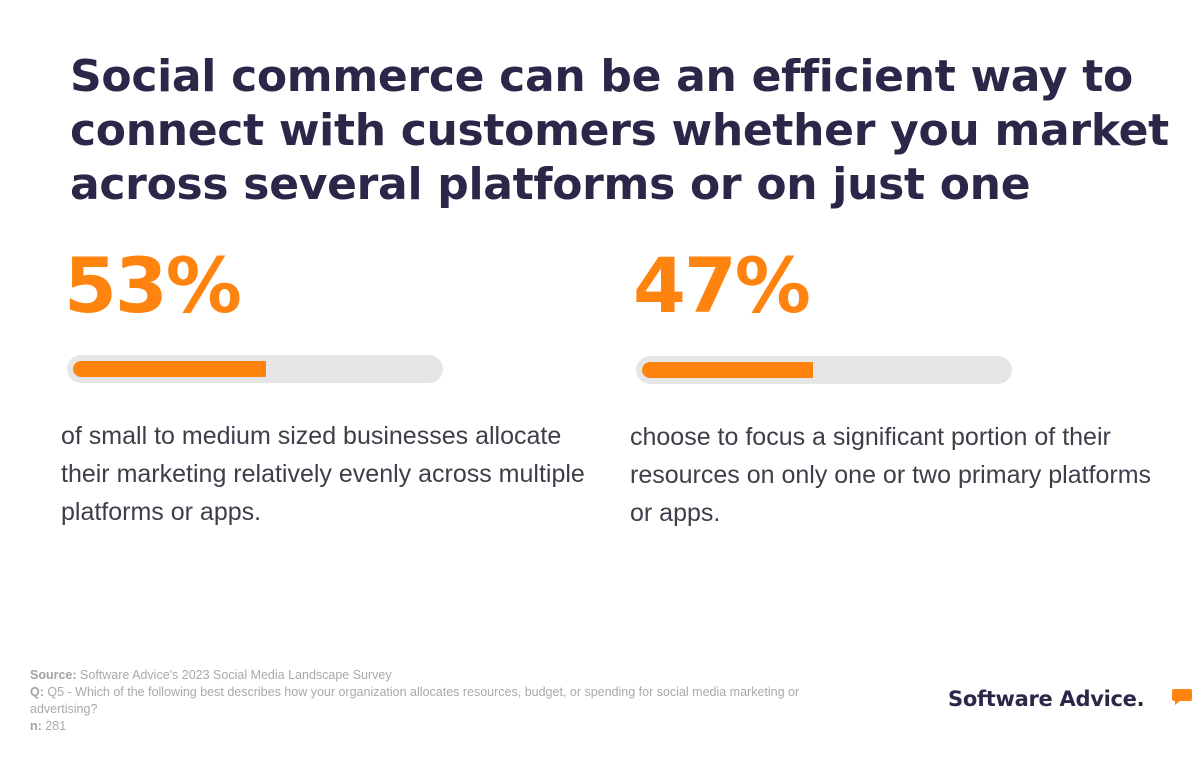 Image resolution: width=1200 pixels, height=760 pixels. I want to click on stat-percent-1: 53%, so click(153, 285).